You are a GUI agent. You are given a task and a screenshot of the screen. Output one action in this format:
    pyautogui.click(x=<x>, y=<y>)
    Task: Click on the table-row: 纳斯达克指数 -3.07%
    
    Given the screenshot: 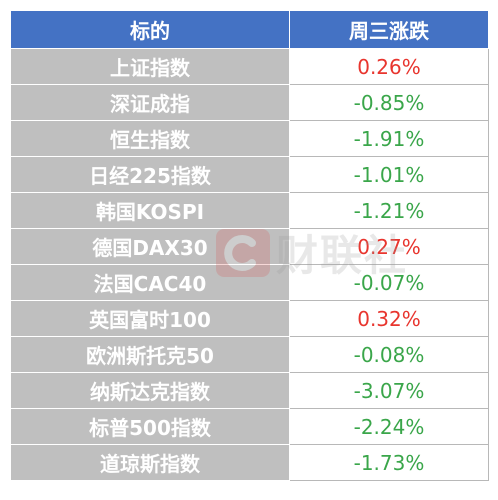 What is the action you would take?
    pyautogui.click(x=249, y=390)
    